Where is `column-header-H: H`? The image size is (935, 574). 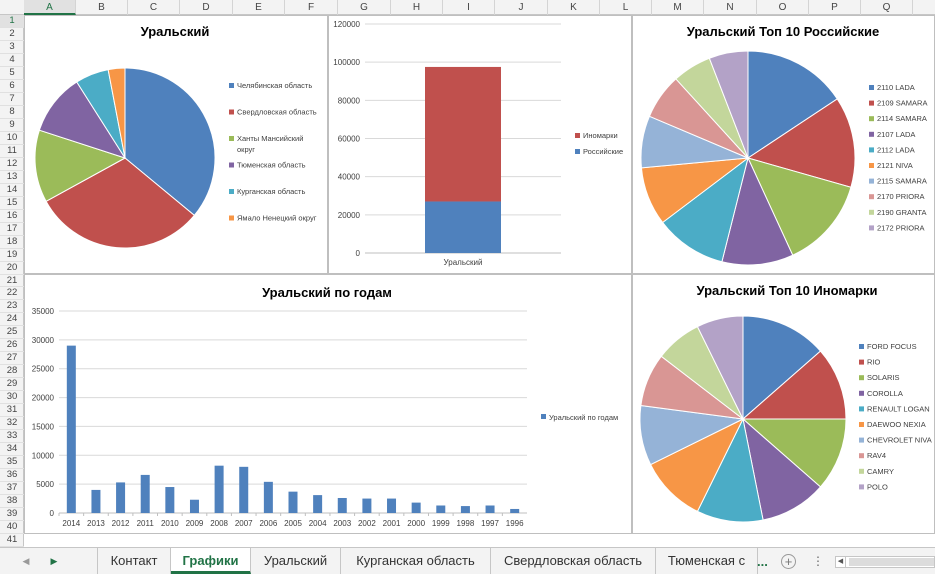 column-header-H: H is located at coordinates (417, 7).